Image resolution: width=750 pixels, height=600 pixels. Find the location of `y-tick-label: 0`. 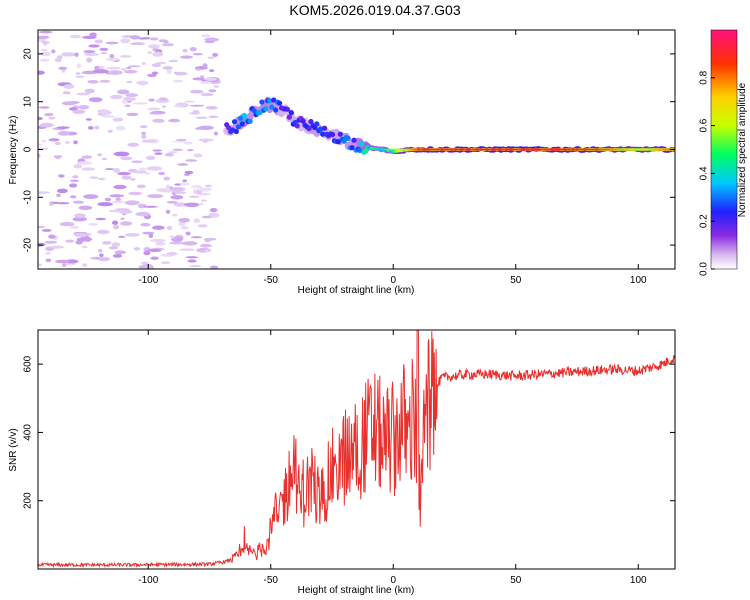

y-tick-label: 0 is located at coordinates (28, 149).